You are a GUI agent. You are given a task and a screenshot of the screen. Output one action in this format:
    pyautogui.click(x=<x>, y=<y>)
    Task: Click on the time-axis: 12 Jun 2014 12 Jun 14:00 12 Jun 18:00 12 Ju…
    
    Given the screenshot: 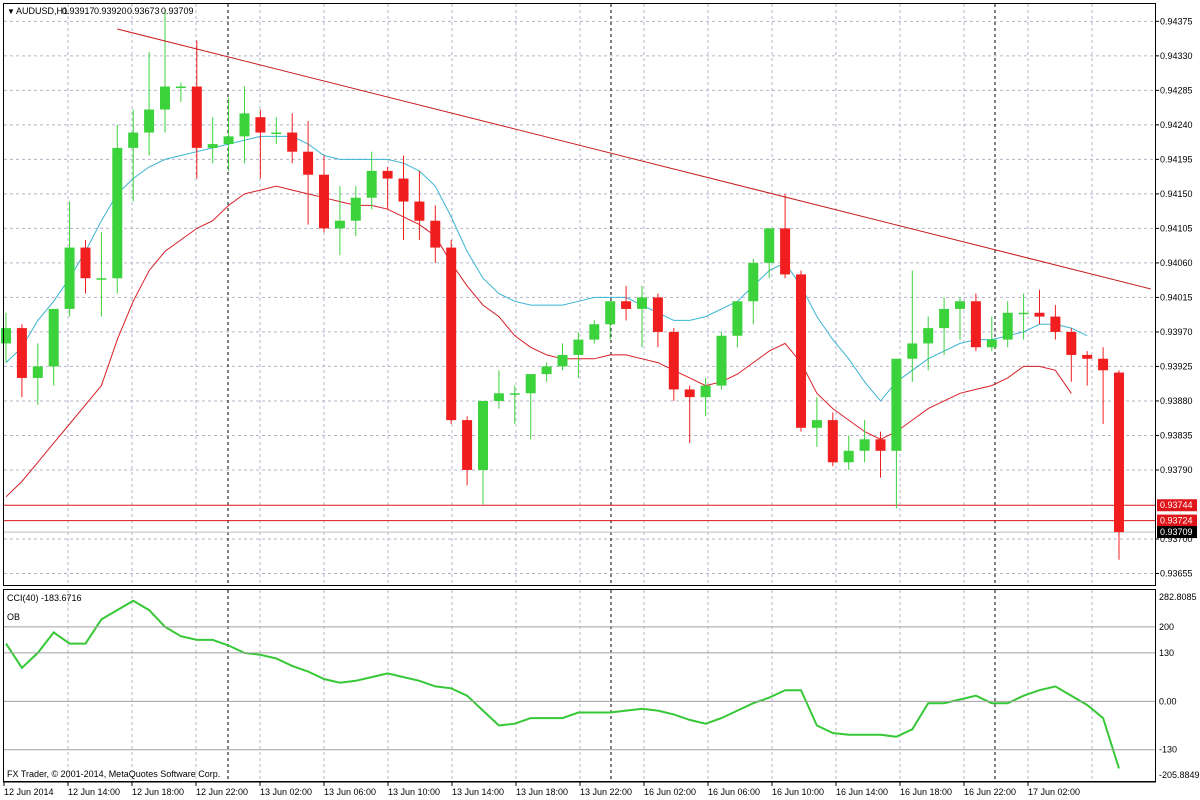 What is the action you would take?
    pyautogui.click(x=541, y=789)
    